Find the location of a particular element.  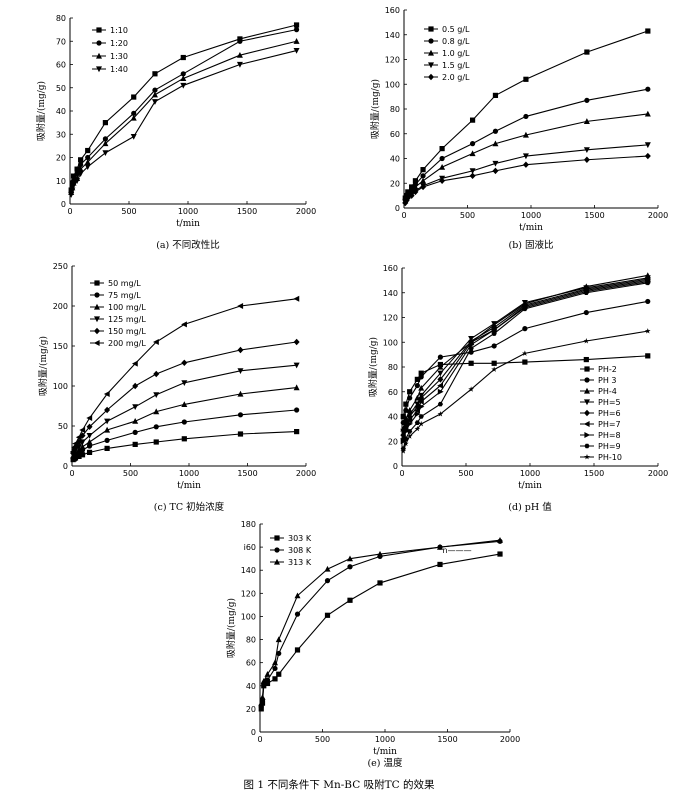

chart-b-x-tick-label: 2000 is located at coordinates (658, 215).